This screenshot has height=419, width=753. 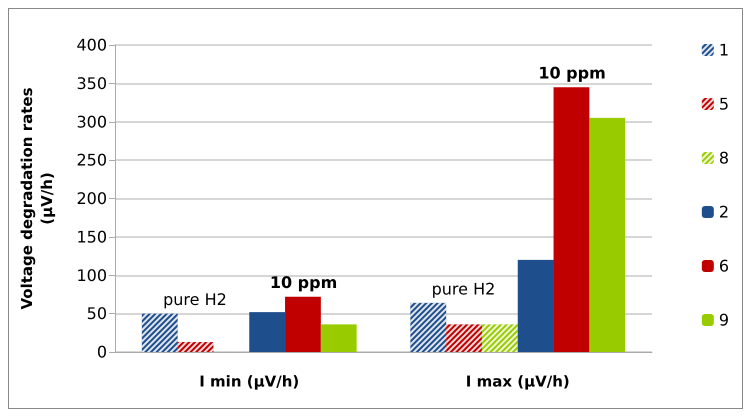 What do you see at coordinates (96, 314) in the screenshot?
I see `y-tick-label: 50` at bounding box center [96, 314].